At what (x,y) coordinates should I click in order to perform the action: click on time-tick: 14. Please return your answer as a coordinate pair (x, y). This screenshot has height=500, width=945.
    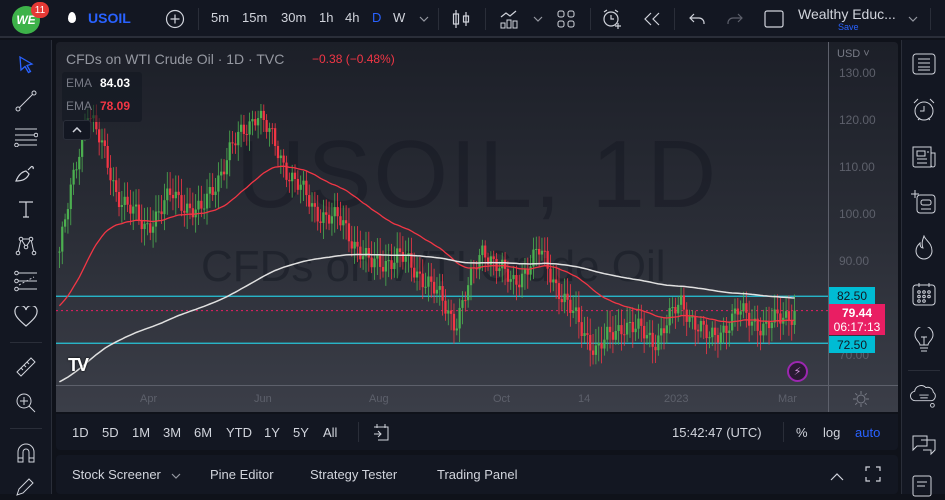
    Looking at the image, I should click on (584, 399).